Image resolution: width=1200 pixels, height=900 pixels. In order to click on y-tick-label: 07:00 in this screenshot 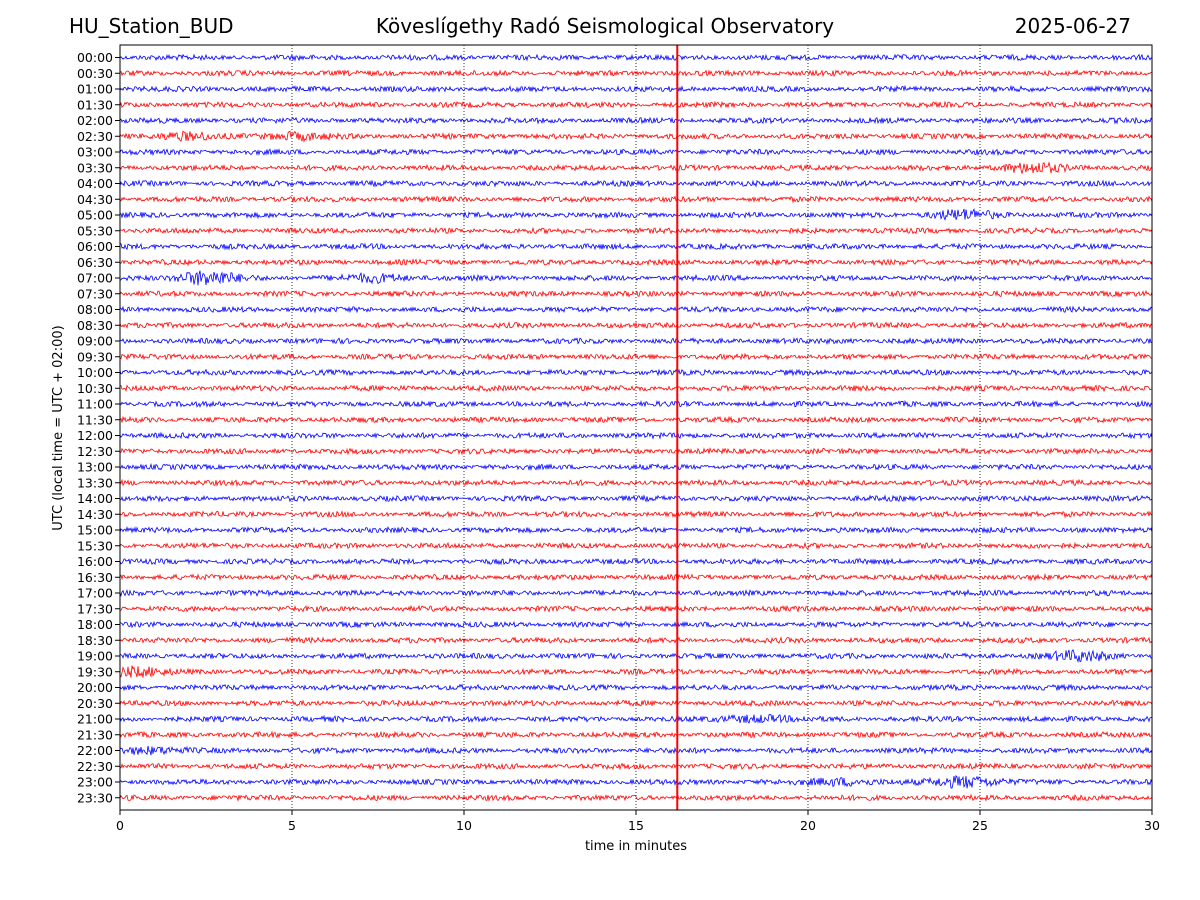, I will do `click(95, 278)`.